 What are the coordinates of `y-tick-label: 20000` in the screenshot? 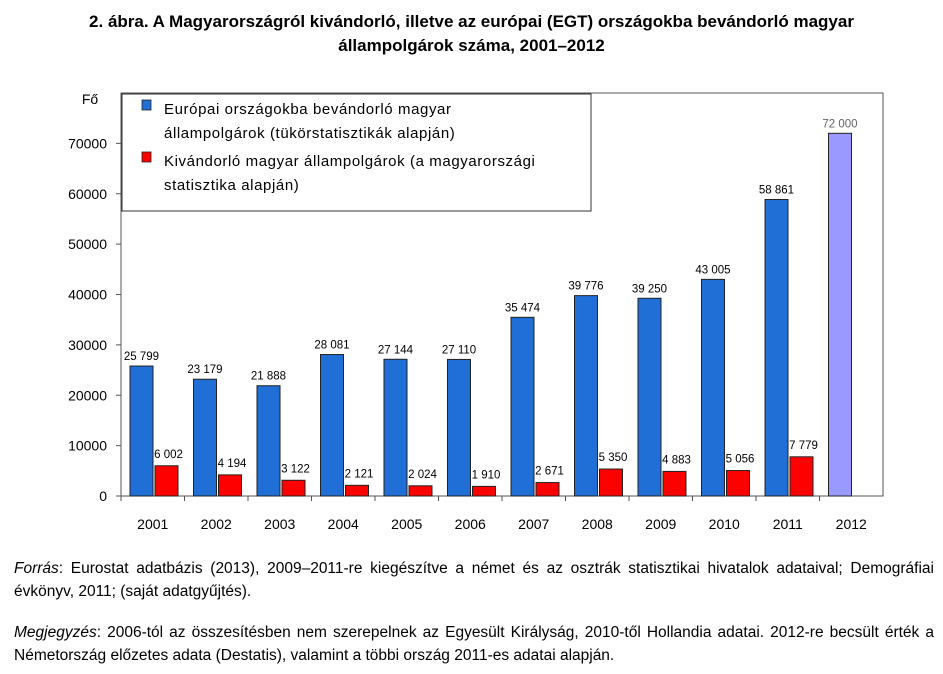 It's located at (87, 395).